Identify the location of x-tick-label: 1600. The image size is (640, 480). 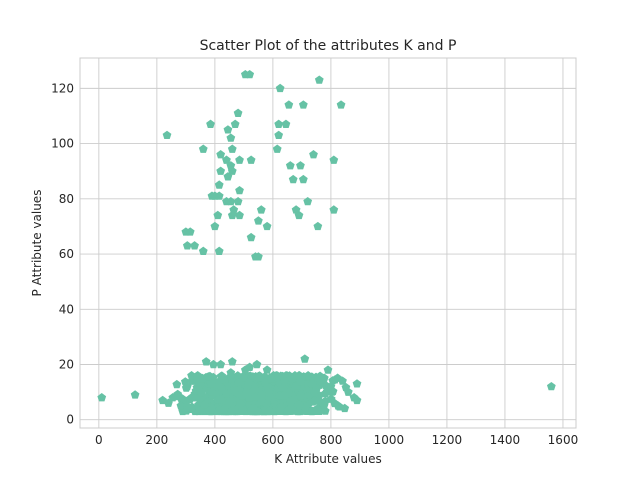
(563, 440).